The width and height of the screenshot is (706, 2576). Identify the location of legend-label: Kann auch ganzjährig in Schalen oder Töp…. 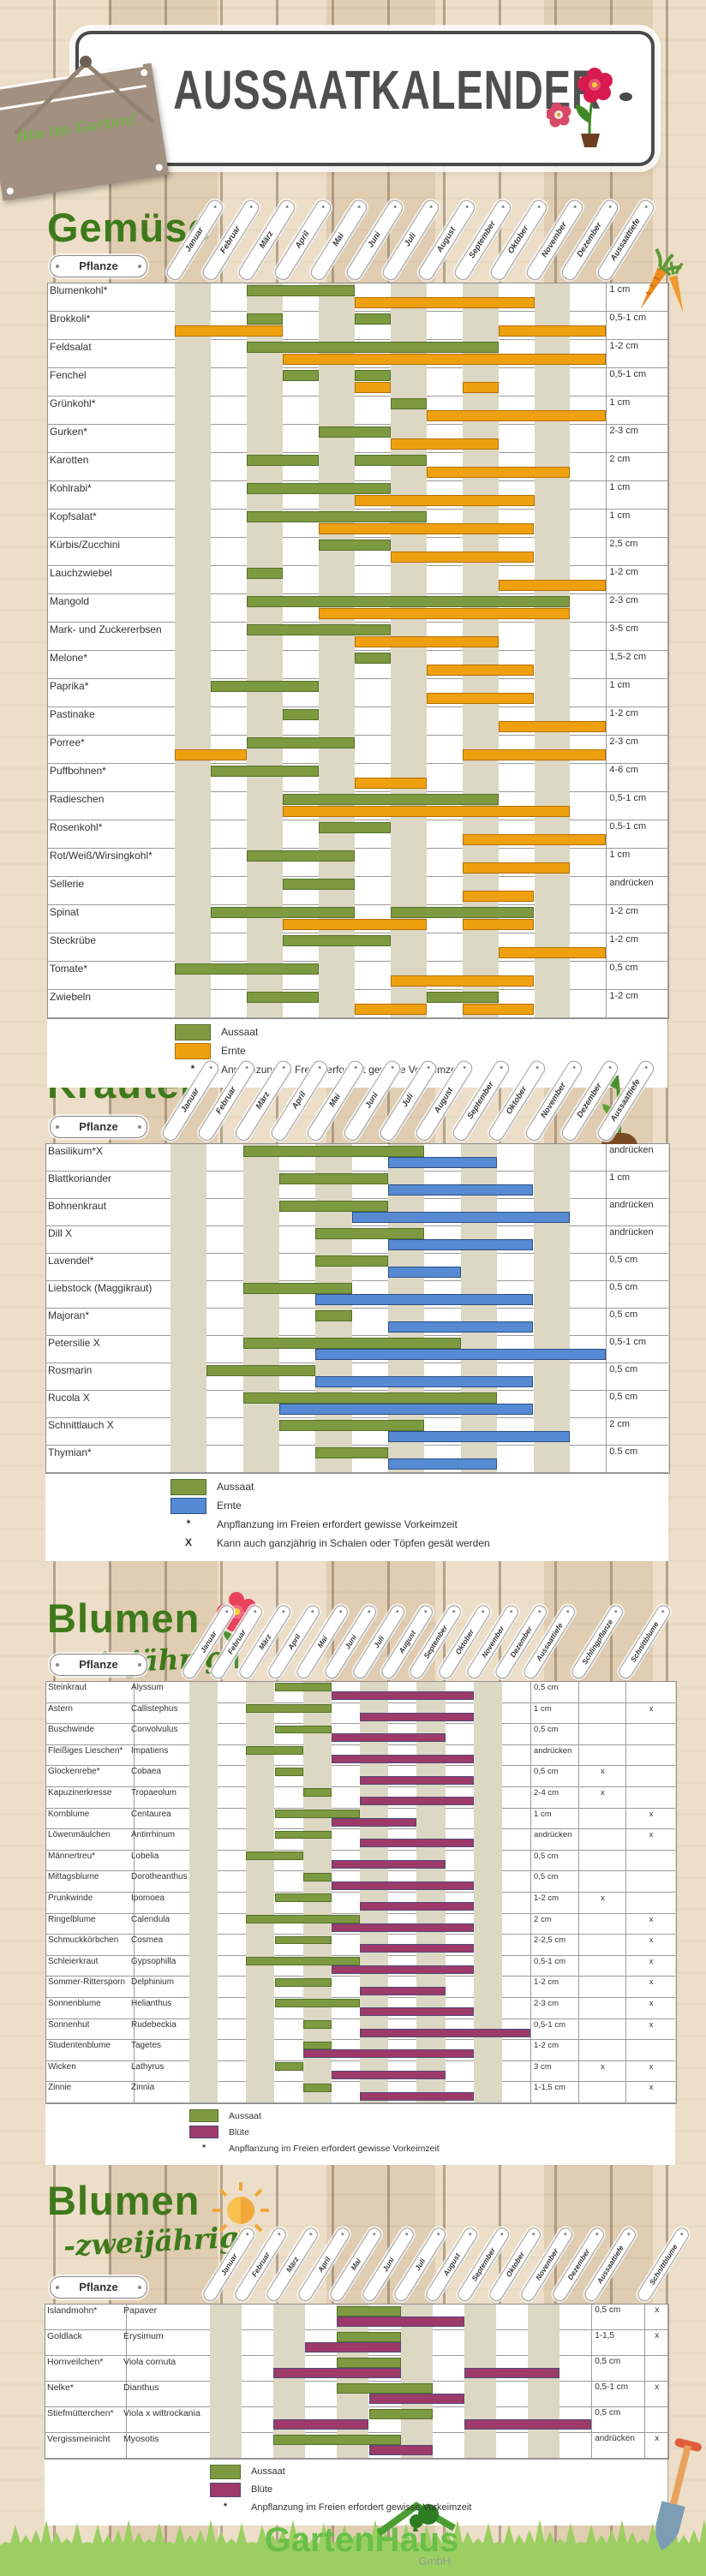
(353, 1543).